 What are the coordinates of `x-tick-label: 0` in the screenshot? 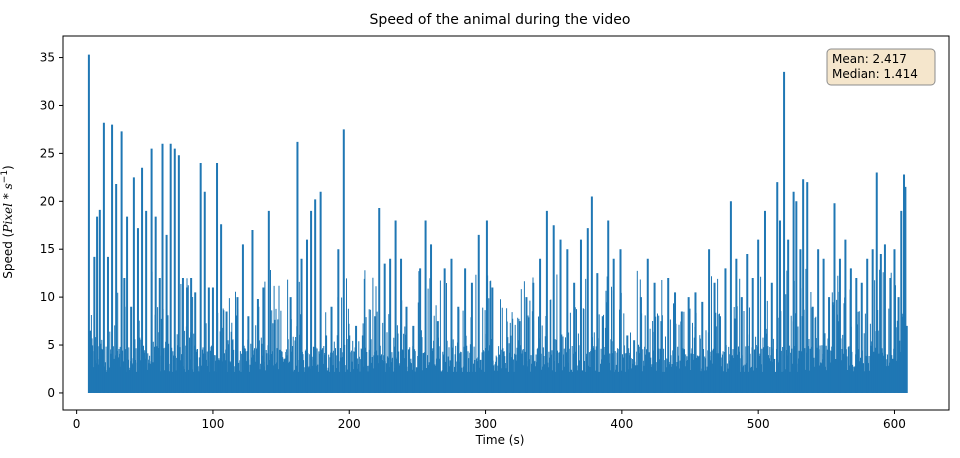 It's located at (77, 424).